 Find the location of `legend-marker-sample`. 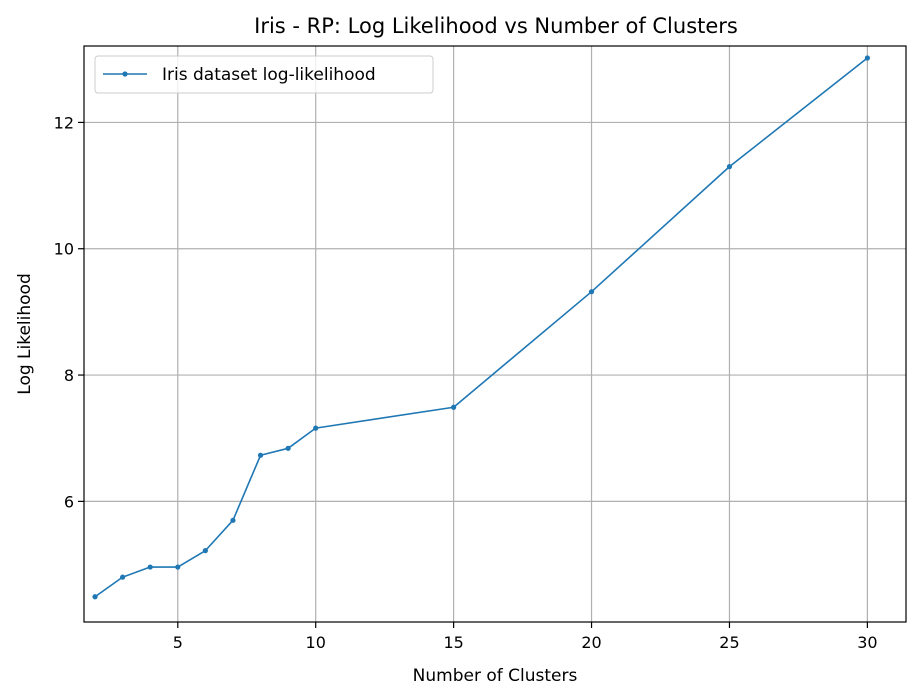

legend-marker-sample is located at coordinates (125, 74).